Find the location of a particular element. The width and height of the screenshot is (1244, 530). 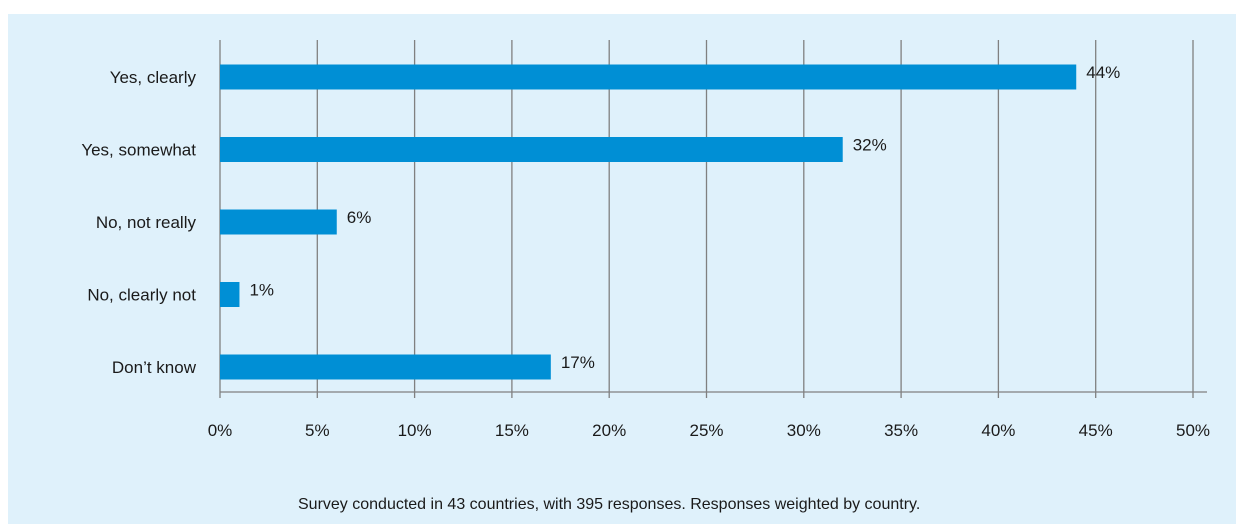

x-tick-label: 10% is located at coordinates (415, 430).